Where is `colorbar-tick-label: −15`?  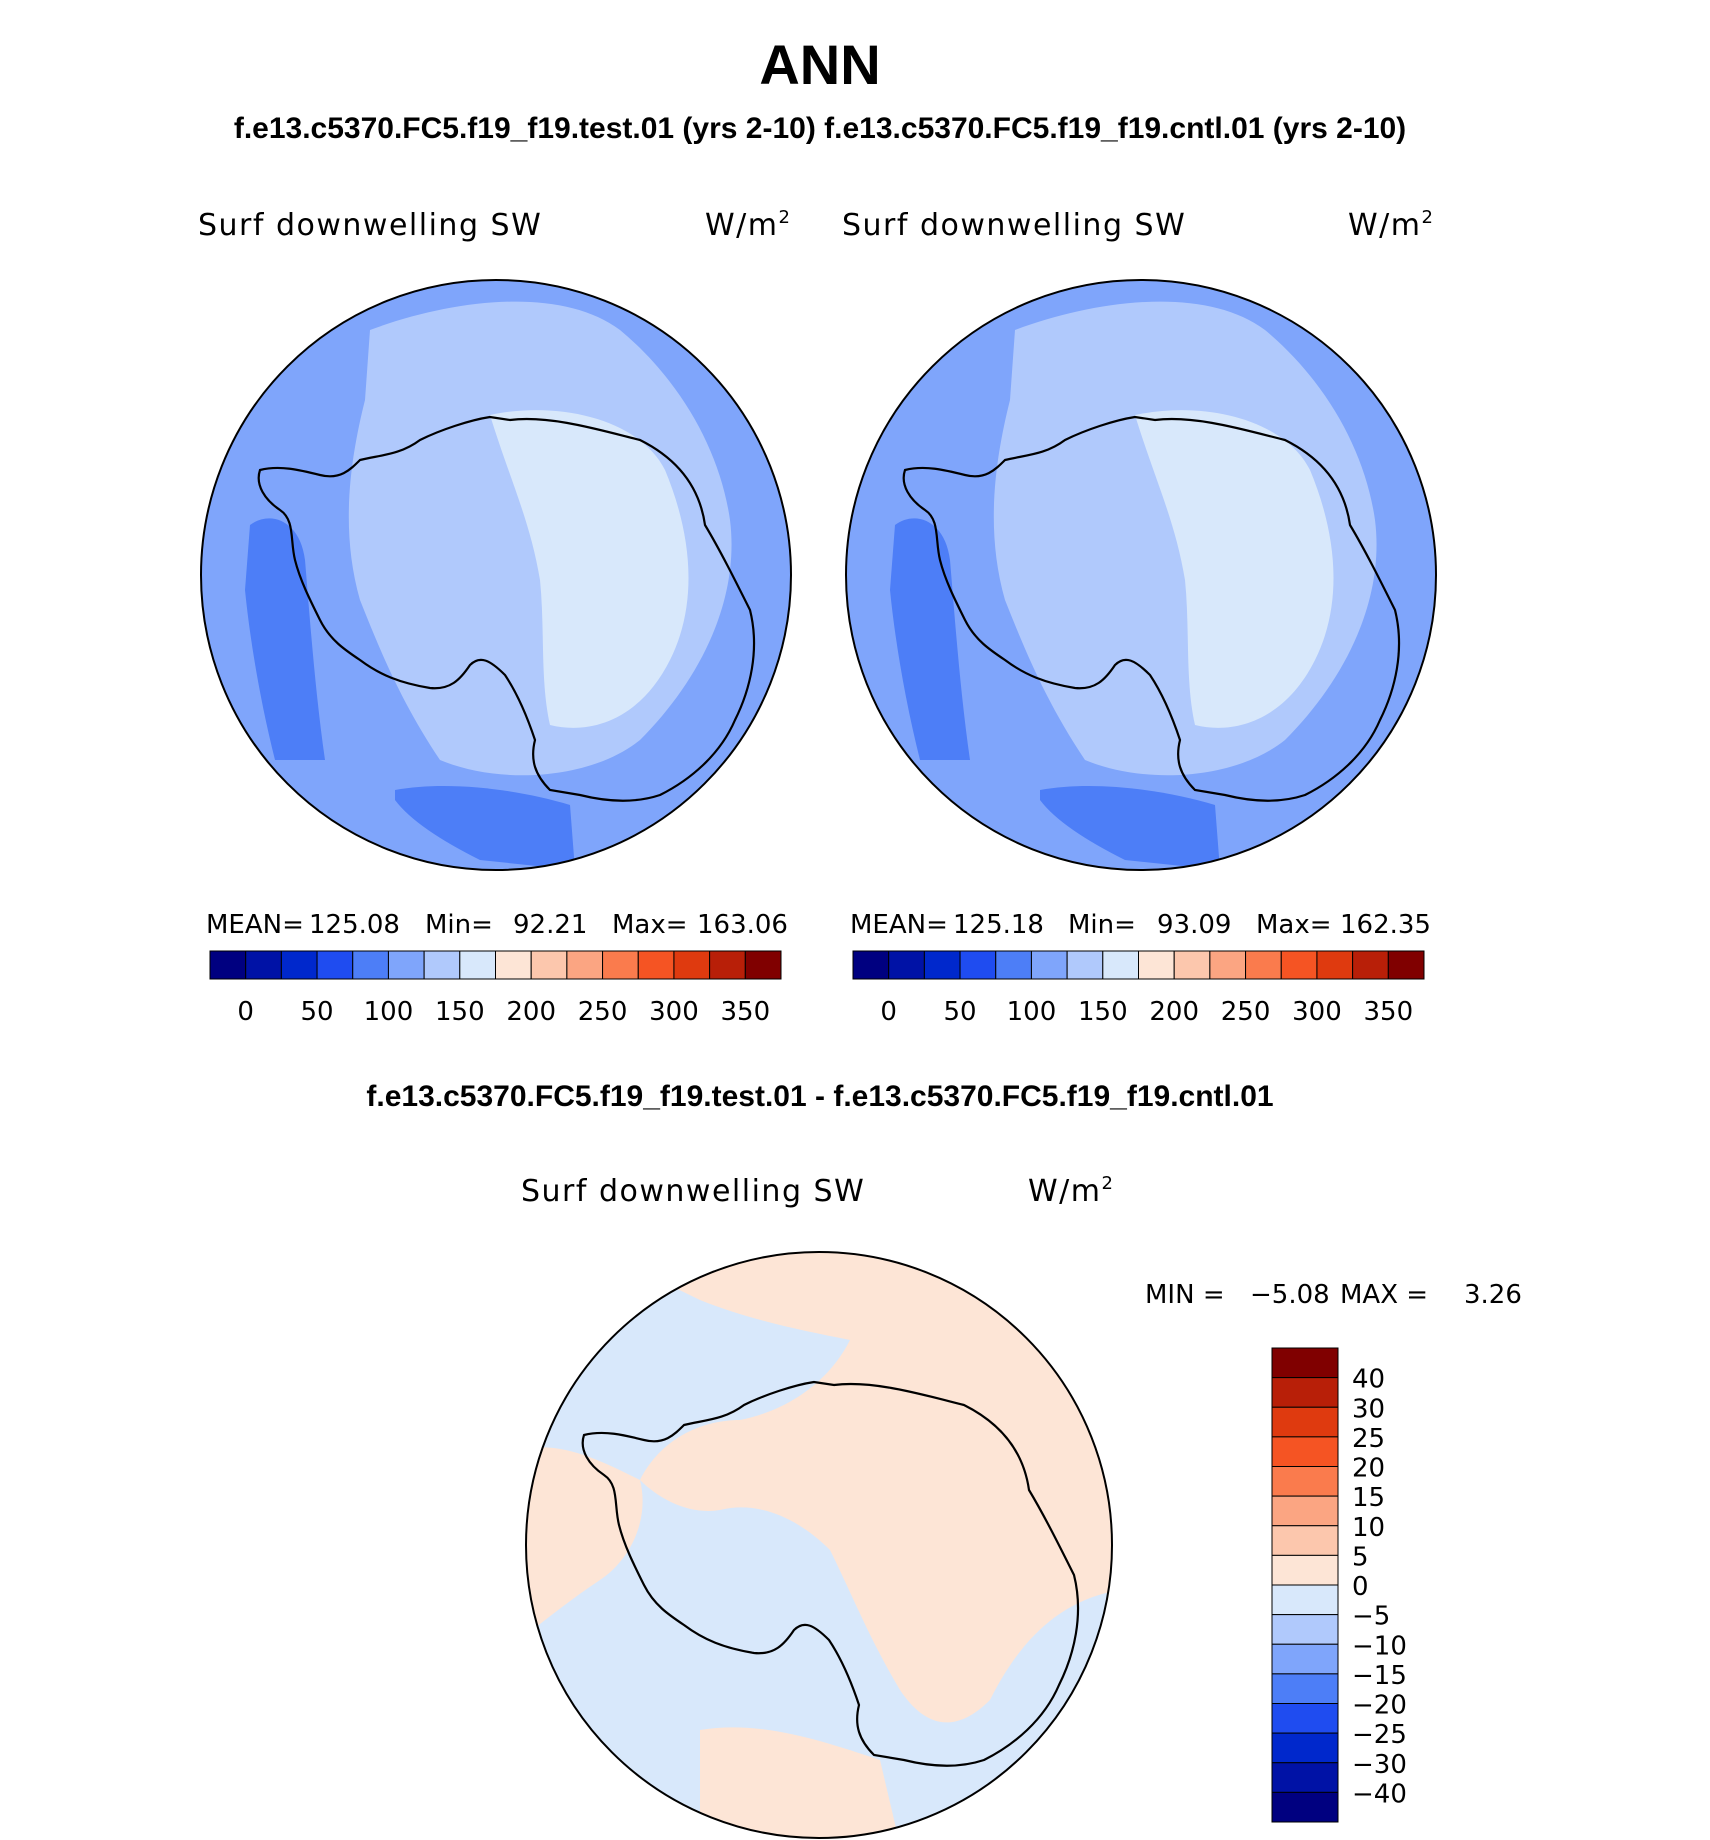
colorbar-tick-label: −15 is located at coordinates (1379, 1676).